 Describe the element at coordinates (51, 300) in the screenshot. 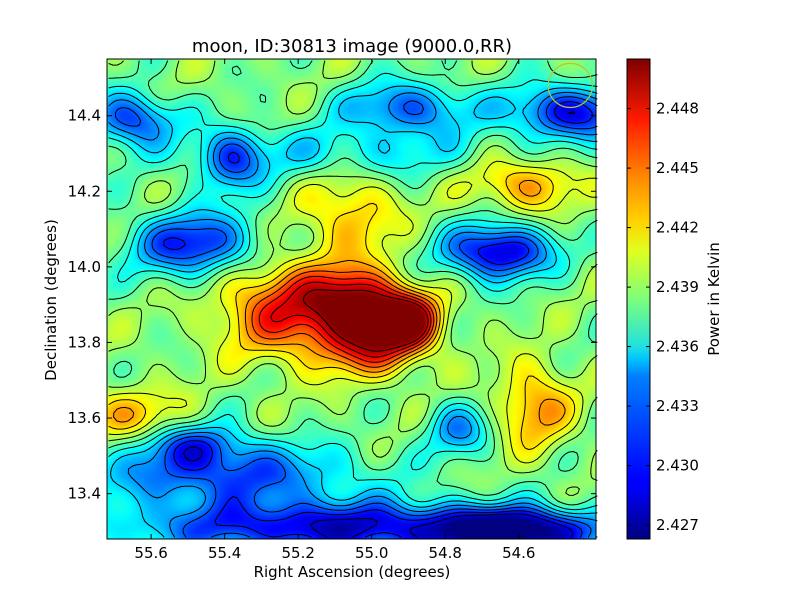

I see `y-axis-label: Declination (degrees)` at that location.